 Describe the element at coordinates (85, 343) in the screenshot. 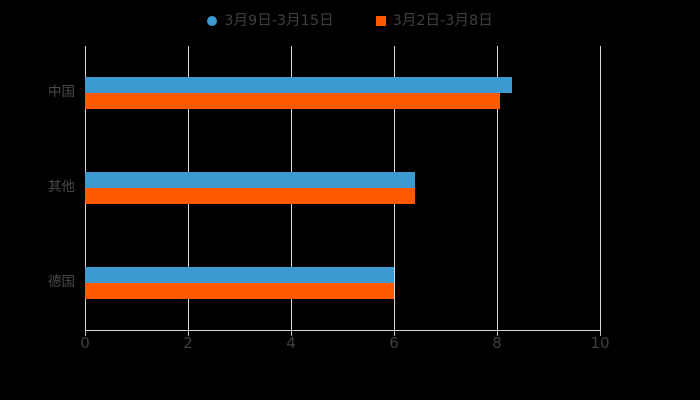

I see `x-tick-label-0: 0` at that location.